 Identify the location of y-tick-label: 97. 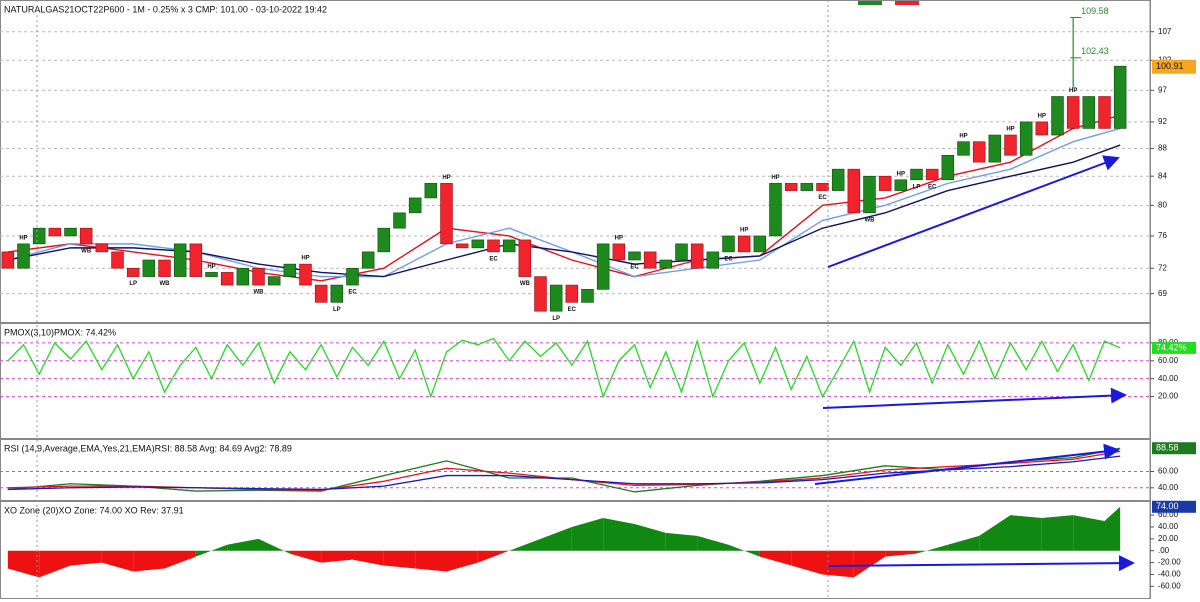
(1162, 89).